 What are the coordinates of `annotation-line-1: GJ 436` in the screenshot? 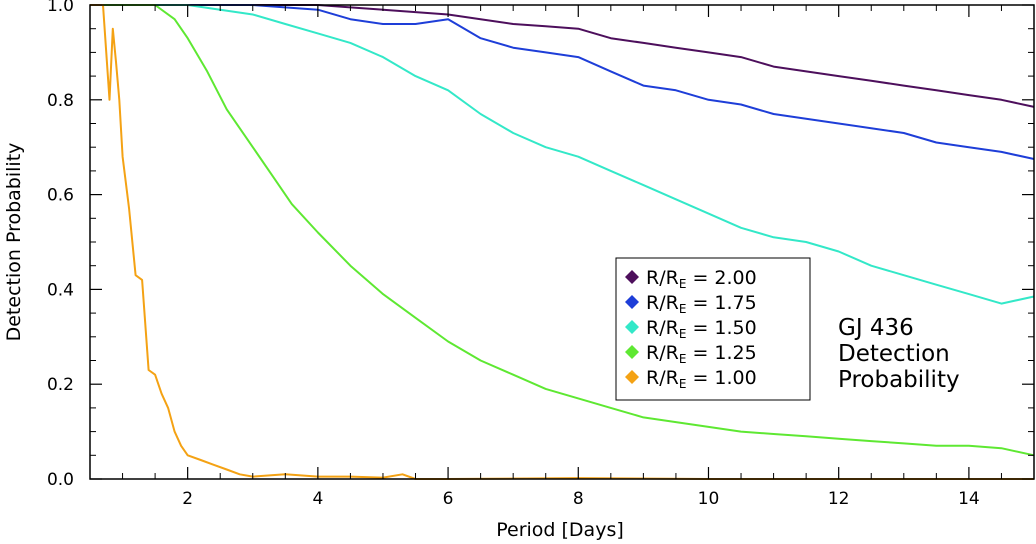 It's located at (876, 328).